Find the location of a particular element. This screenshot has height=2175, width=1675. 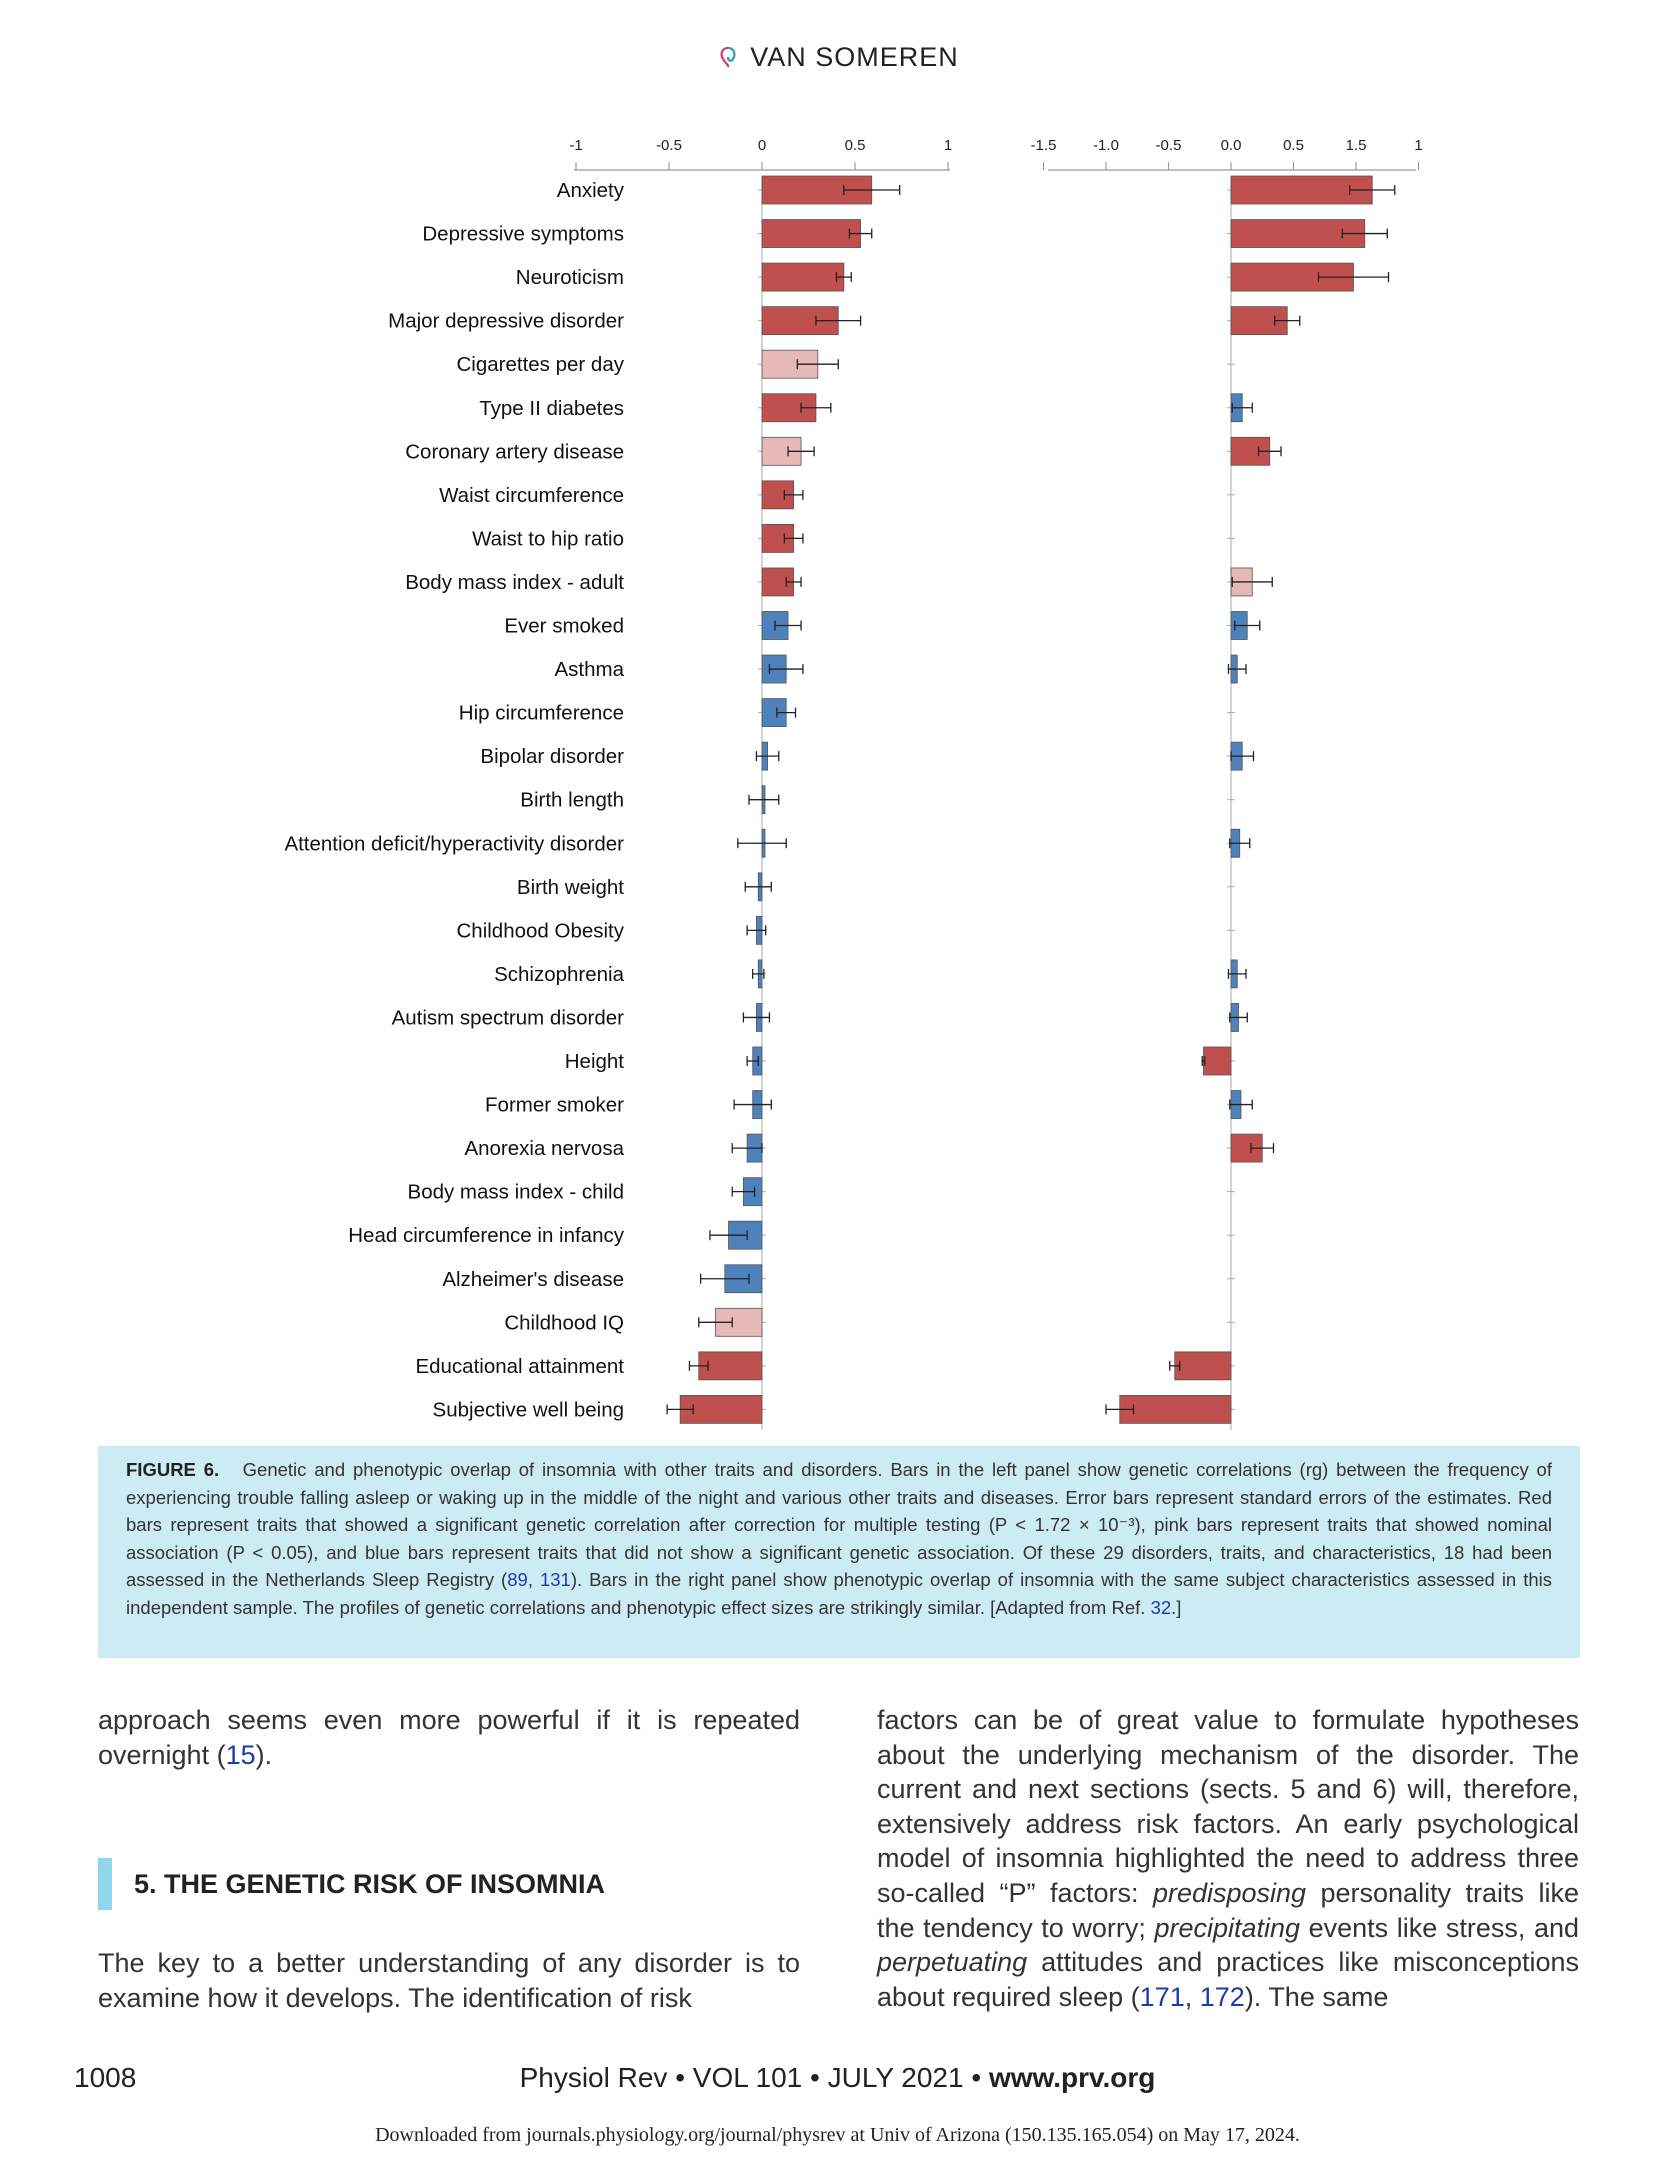

caption-label: FIGURE 6. is located at coordinates (173, 1469).